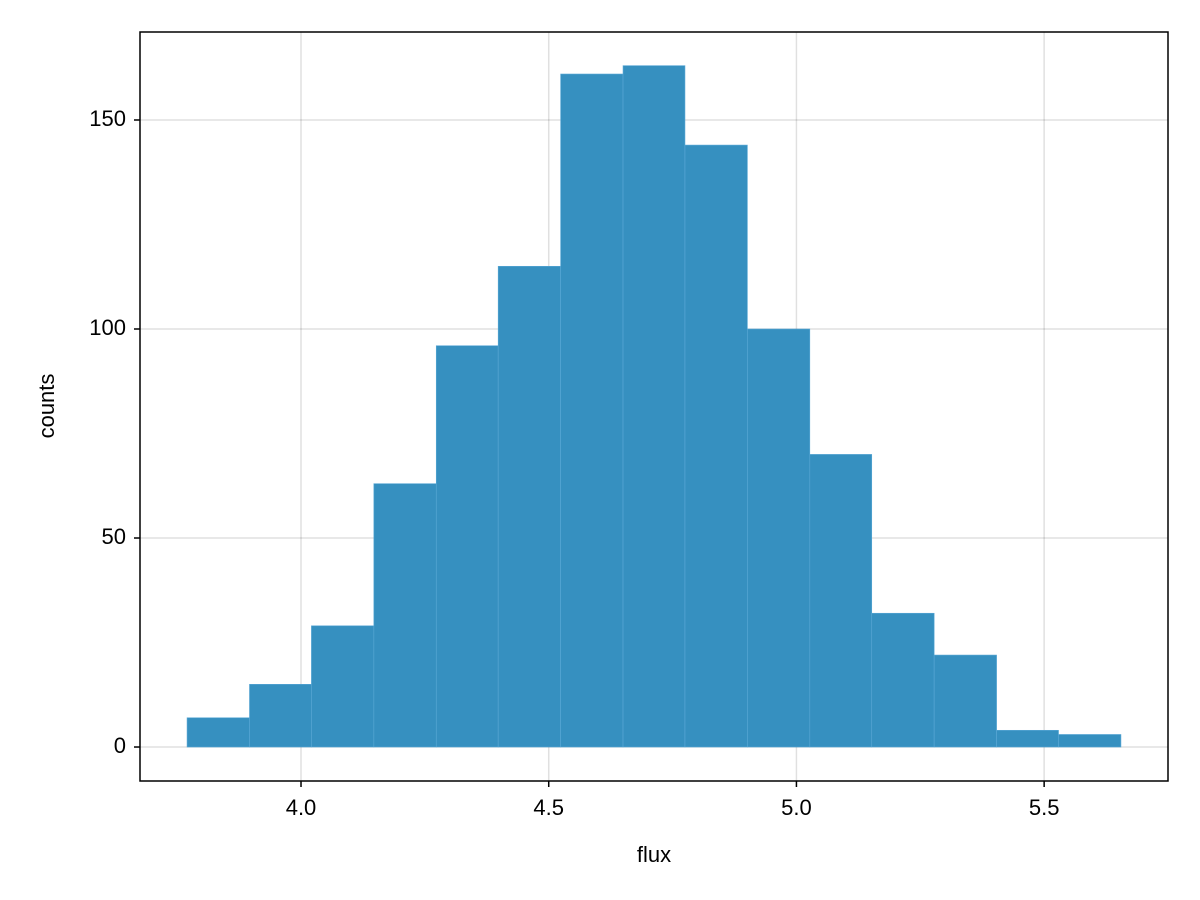 Image resolution: width=1200 pixels, height=900 pixels. What do you see at coordinates (46, 406) in the screenshot?
I see `y-axis-label: counts` at bounding box center [46, 406].